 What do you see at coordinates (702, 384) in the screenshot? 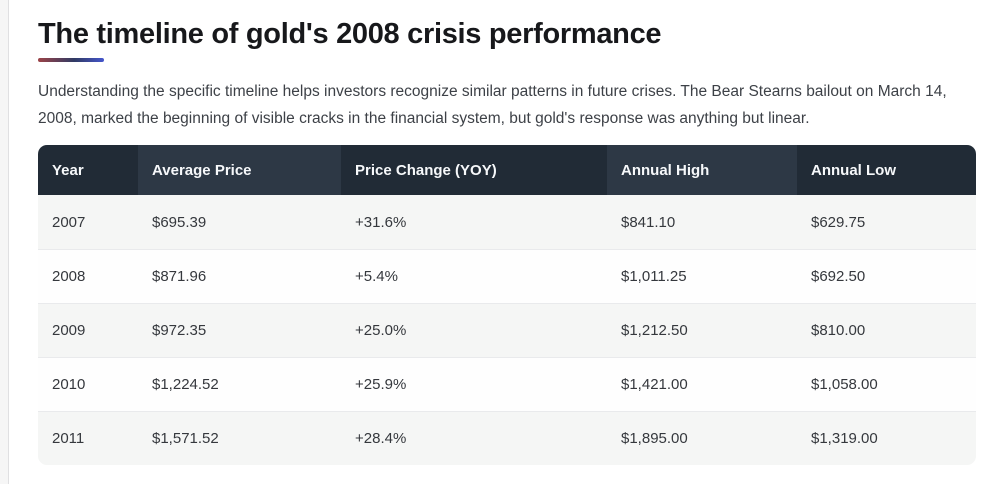
I see `cell-annual-high: $1,421.00` at bounding box center [702, 384].